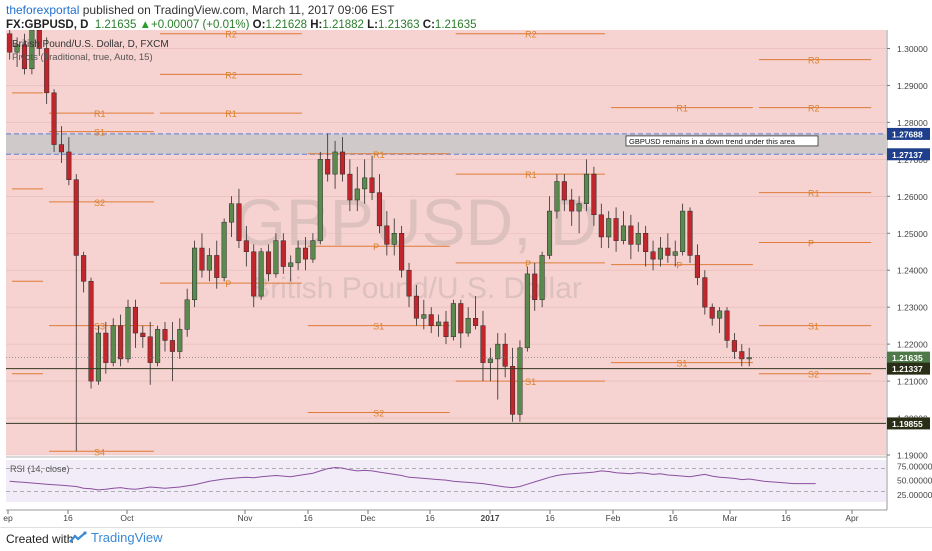 The height and width of the screenshot is (551, 932). I want to click on rsi-tick-label: 75.00000, so click(914, 466).